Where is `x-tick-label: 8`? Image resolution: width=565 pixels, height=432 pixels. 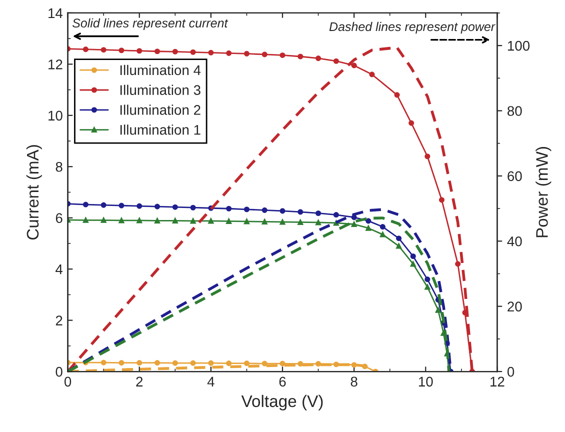 x-tick-label: 8 is located at coordinates (354, 381).